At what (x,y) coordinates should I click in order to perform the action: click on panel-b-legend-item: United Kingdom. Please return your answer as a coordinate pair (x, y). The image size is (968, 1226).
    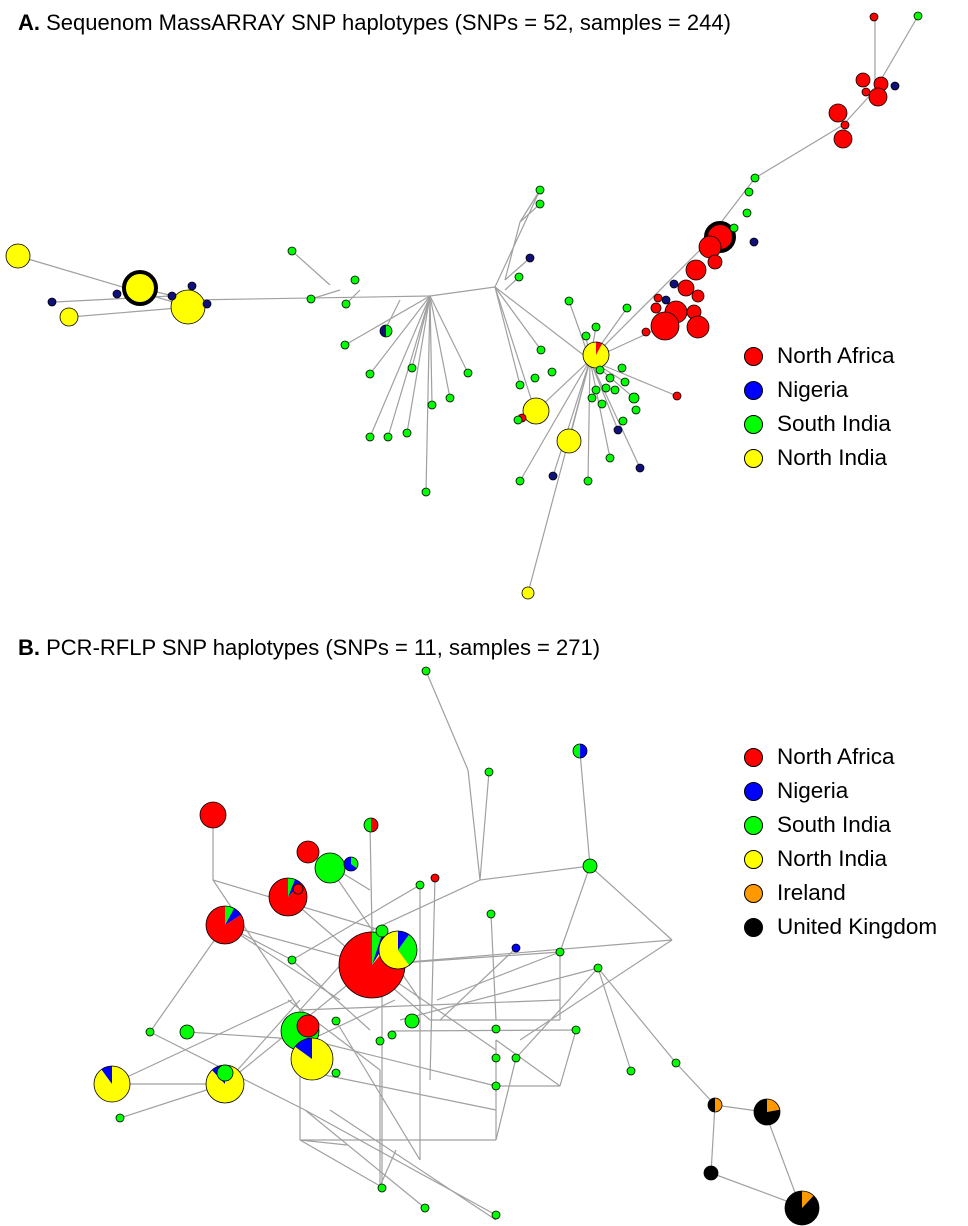
    Looking at the image, I should click on (840, 927).